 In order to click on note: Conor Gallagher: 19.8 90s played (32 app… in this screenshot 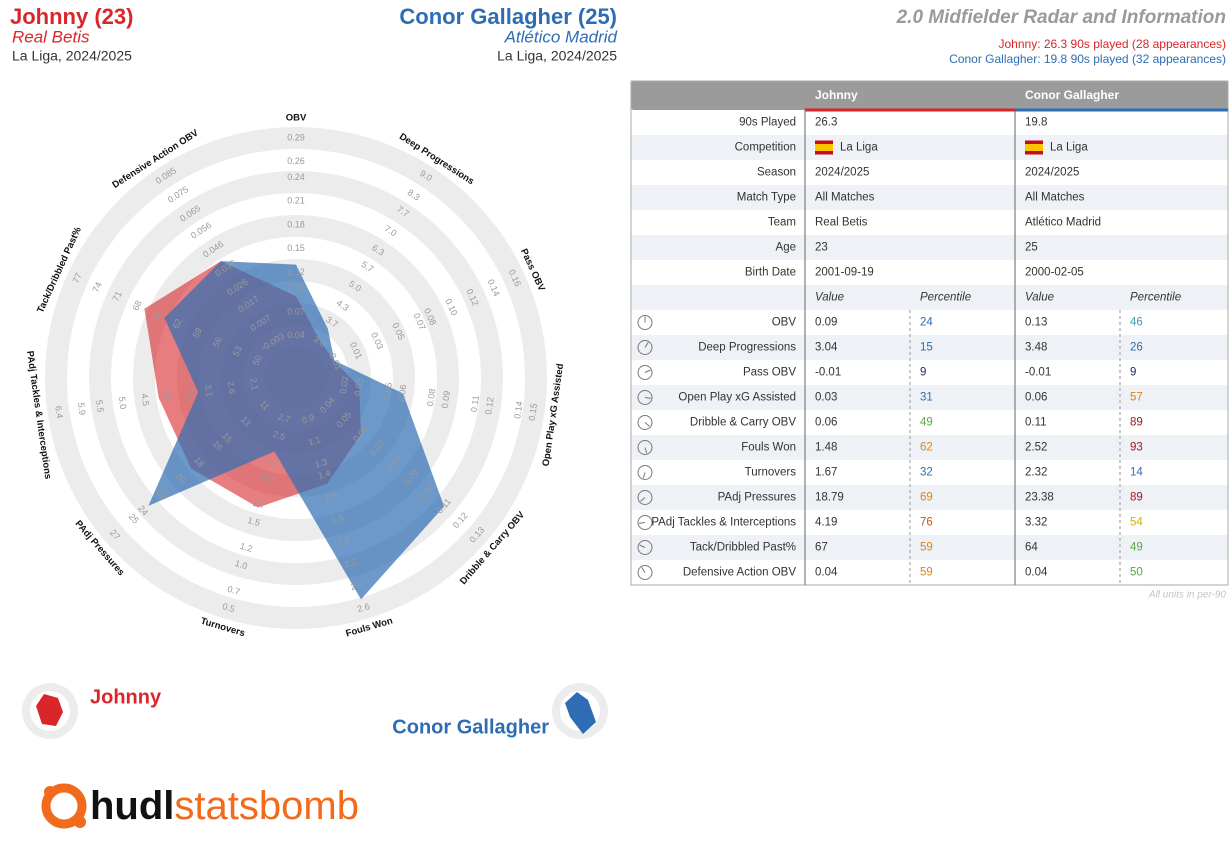, I will do `click(1087, 59)`.